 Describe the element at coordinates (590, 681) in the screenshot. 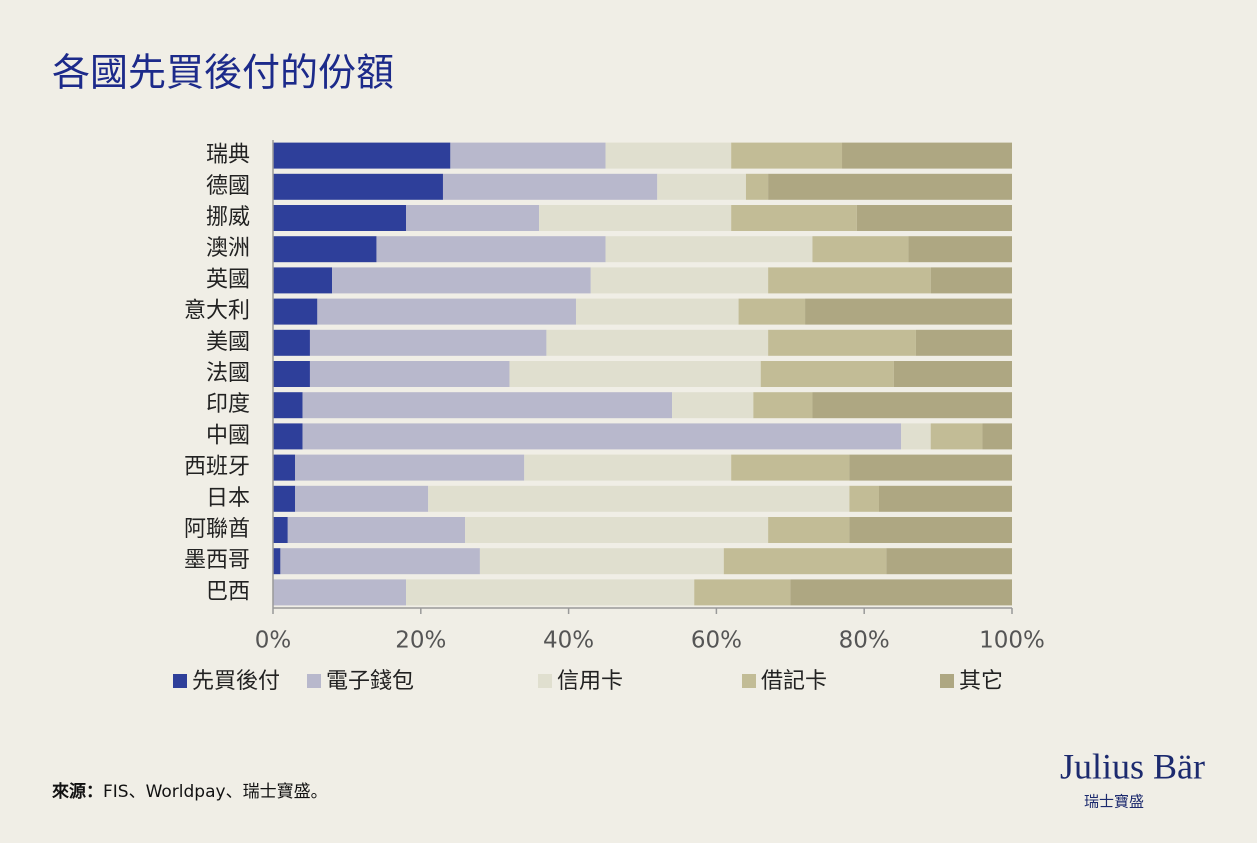

I see `legend-label: 信用卡` at that location.